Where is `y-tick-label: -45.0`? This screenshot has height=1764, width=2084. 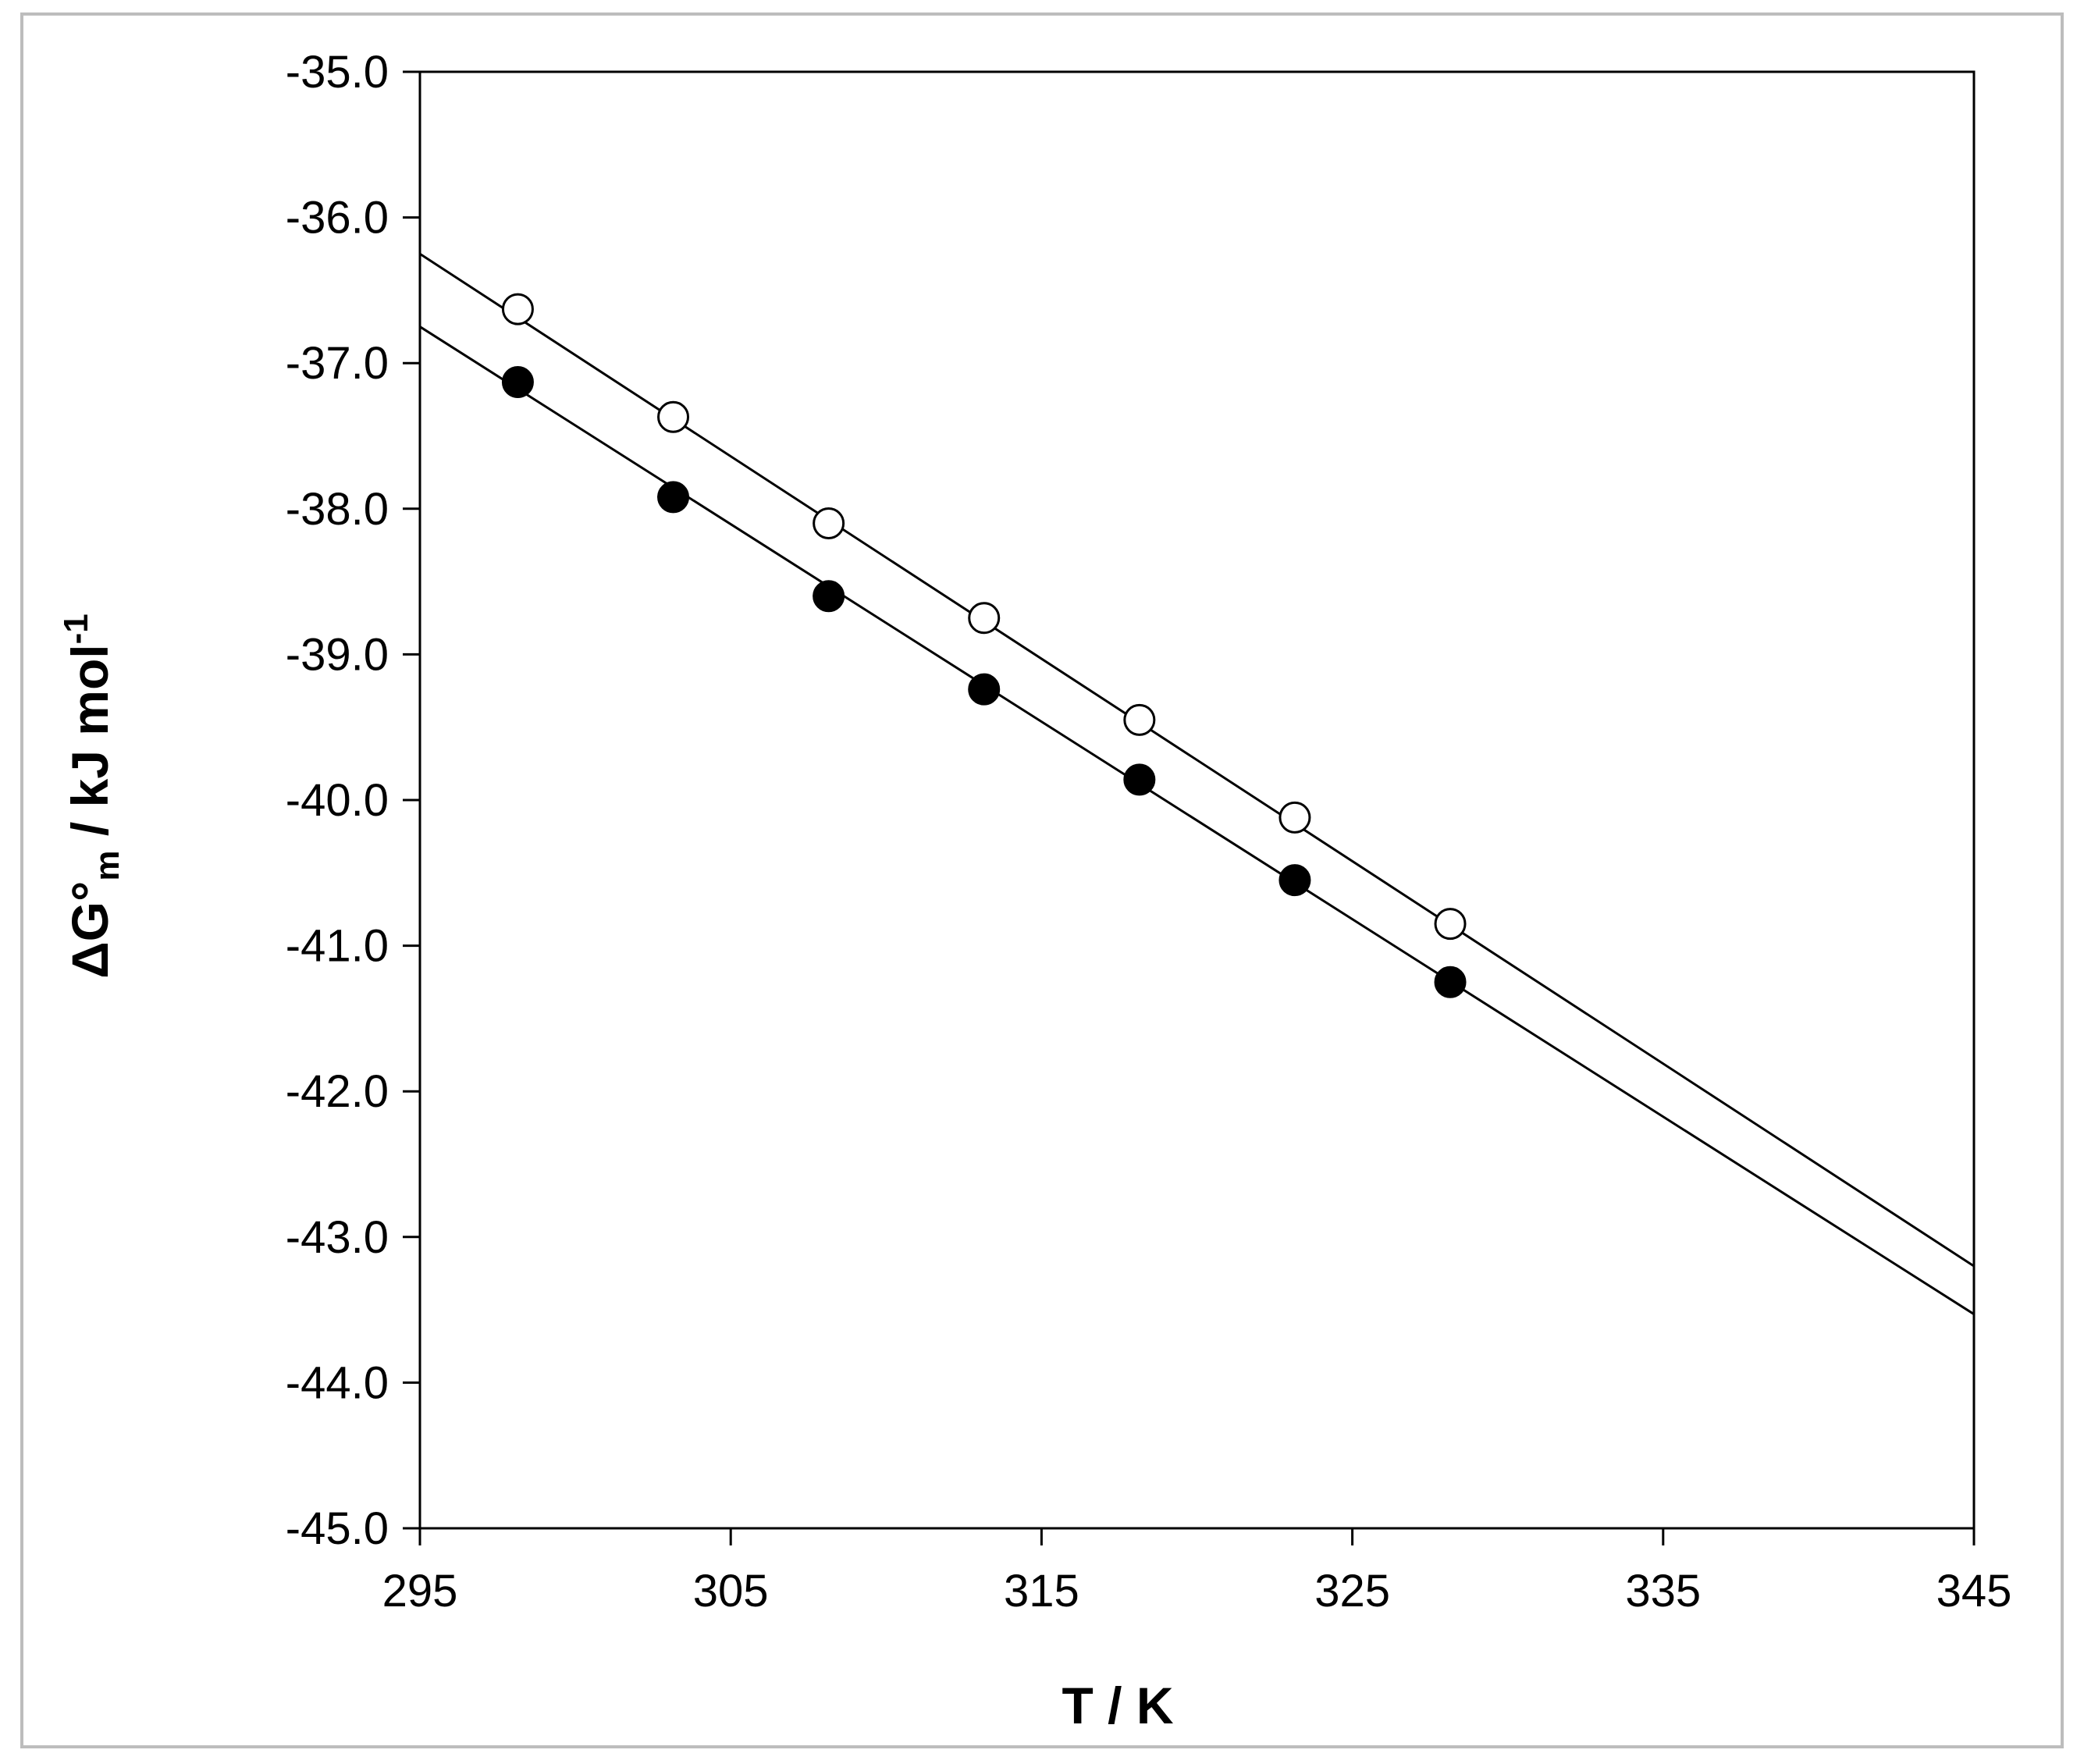
y-tick-label: -45.0 is located at coordinates (337, 1528).